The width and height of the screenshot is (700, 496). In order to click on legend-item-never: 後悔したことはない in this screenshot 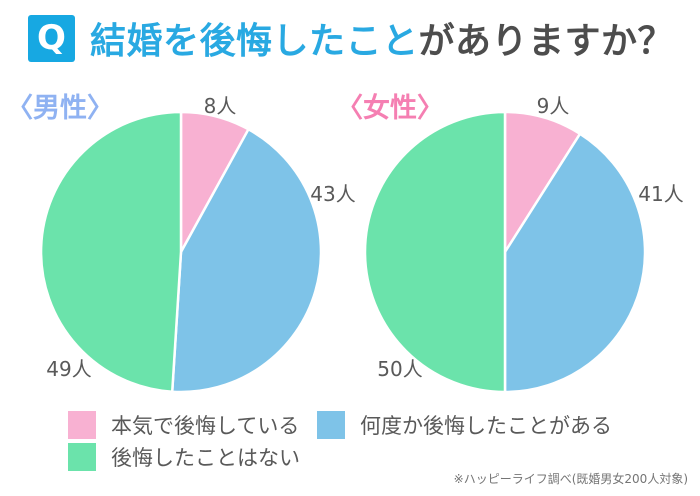, I will do `click(184, 457)`.